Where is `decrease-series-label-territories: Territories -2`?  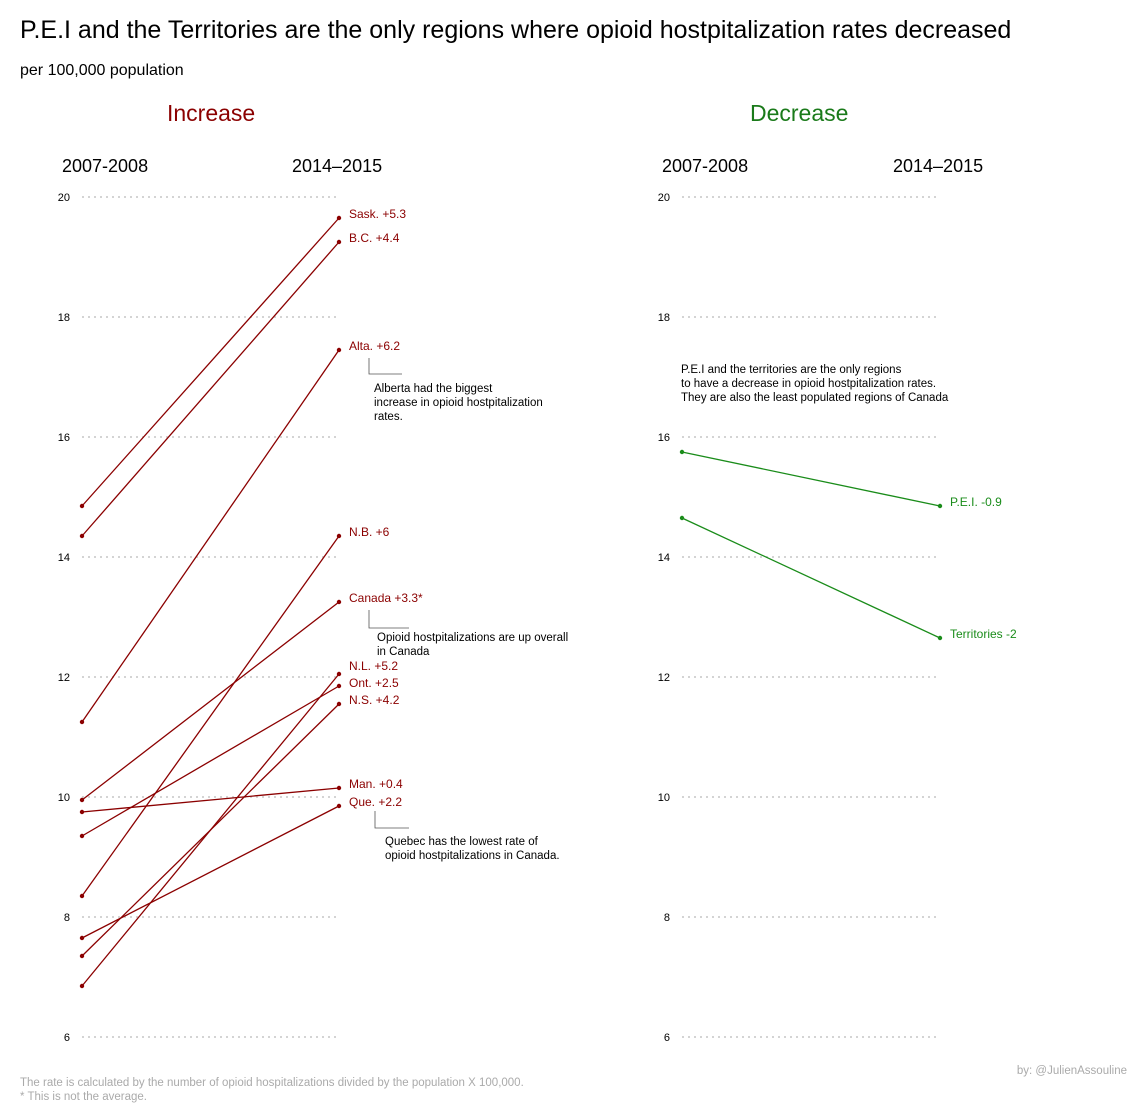
decrease-series-label-territories: Territories -2 is located at coordinates (983, 634).